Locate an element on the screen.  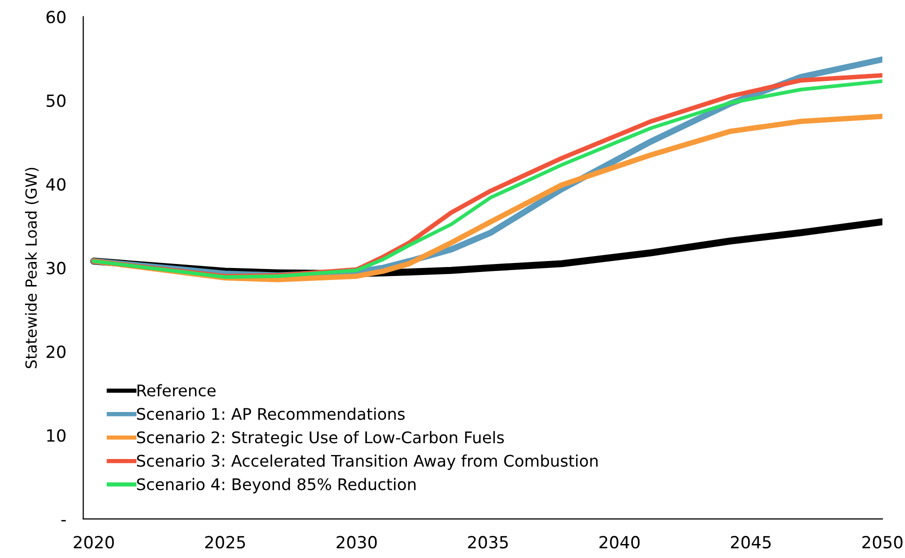
x-tick-label: 2030 is located at coordinates (356, 542).